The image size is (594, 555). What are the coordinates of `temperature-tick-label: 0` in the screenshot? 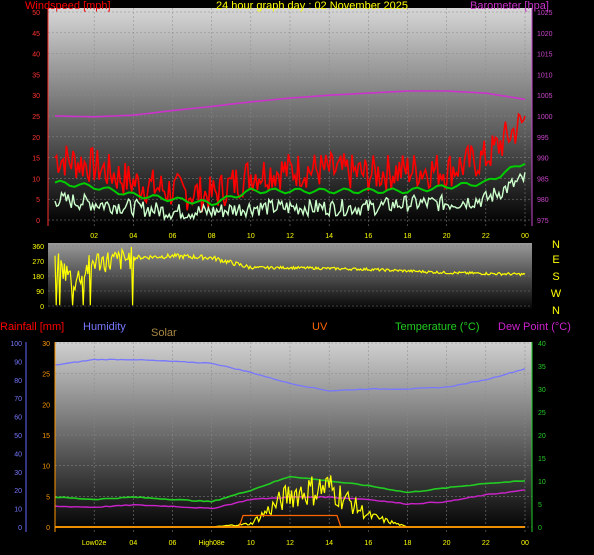 It's located at (540, 528).